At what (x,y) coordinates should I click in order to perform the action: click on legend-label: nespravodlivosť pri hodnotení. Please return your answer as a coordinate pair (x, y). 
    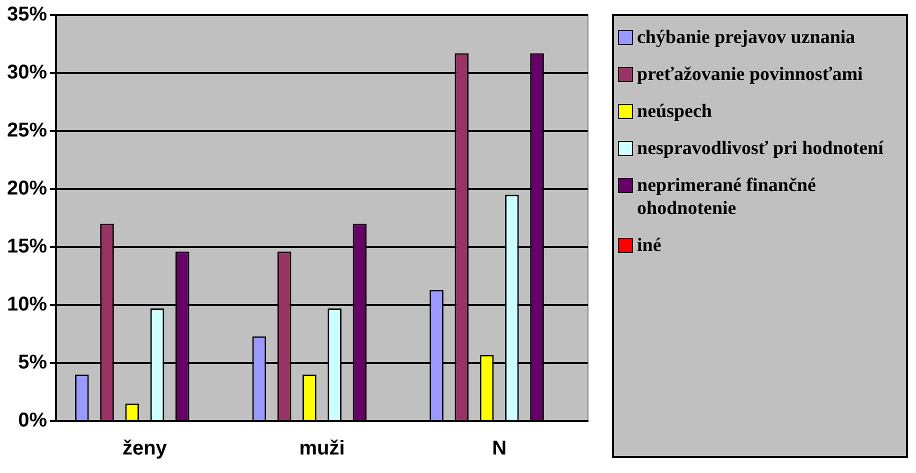
    Looking at the image, I should click on (760, 148).